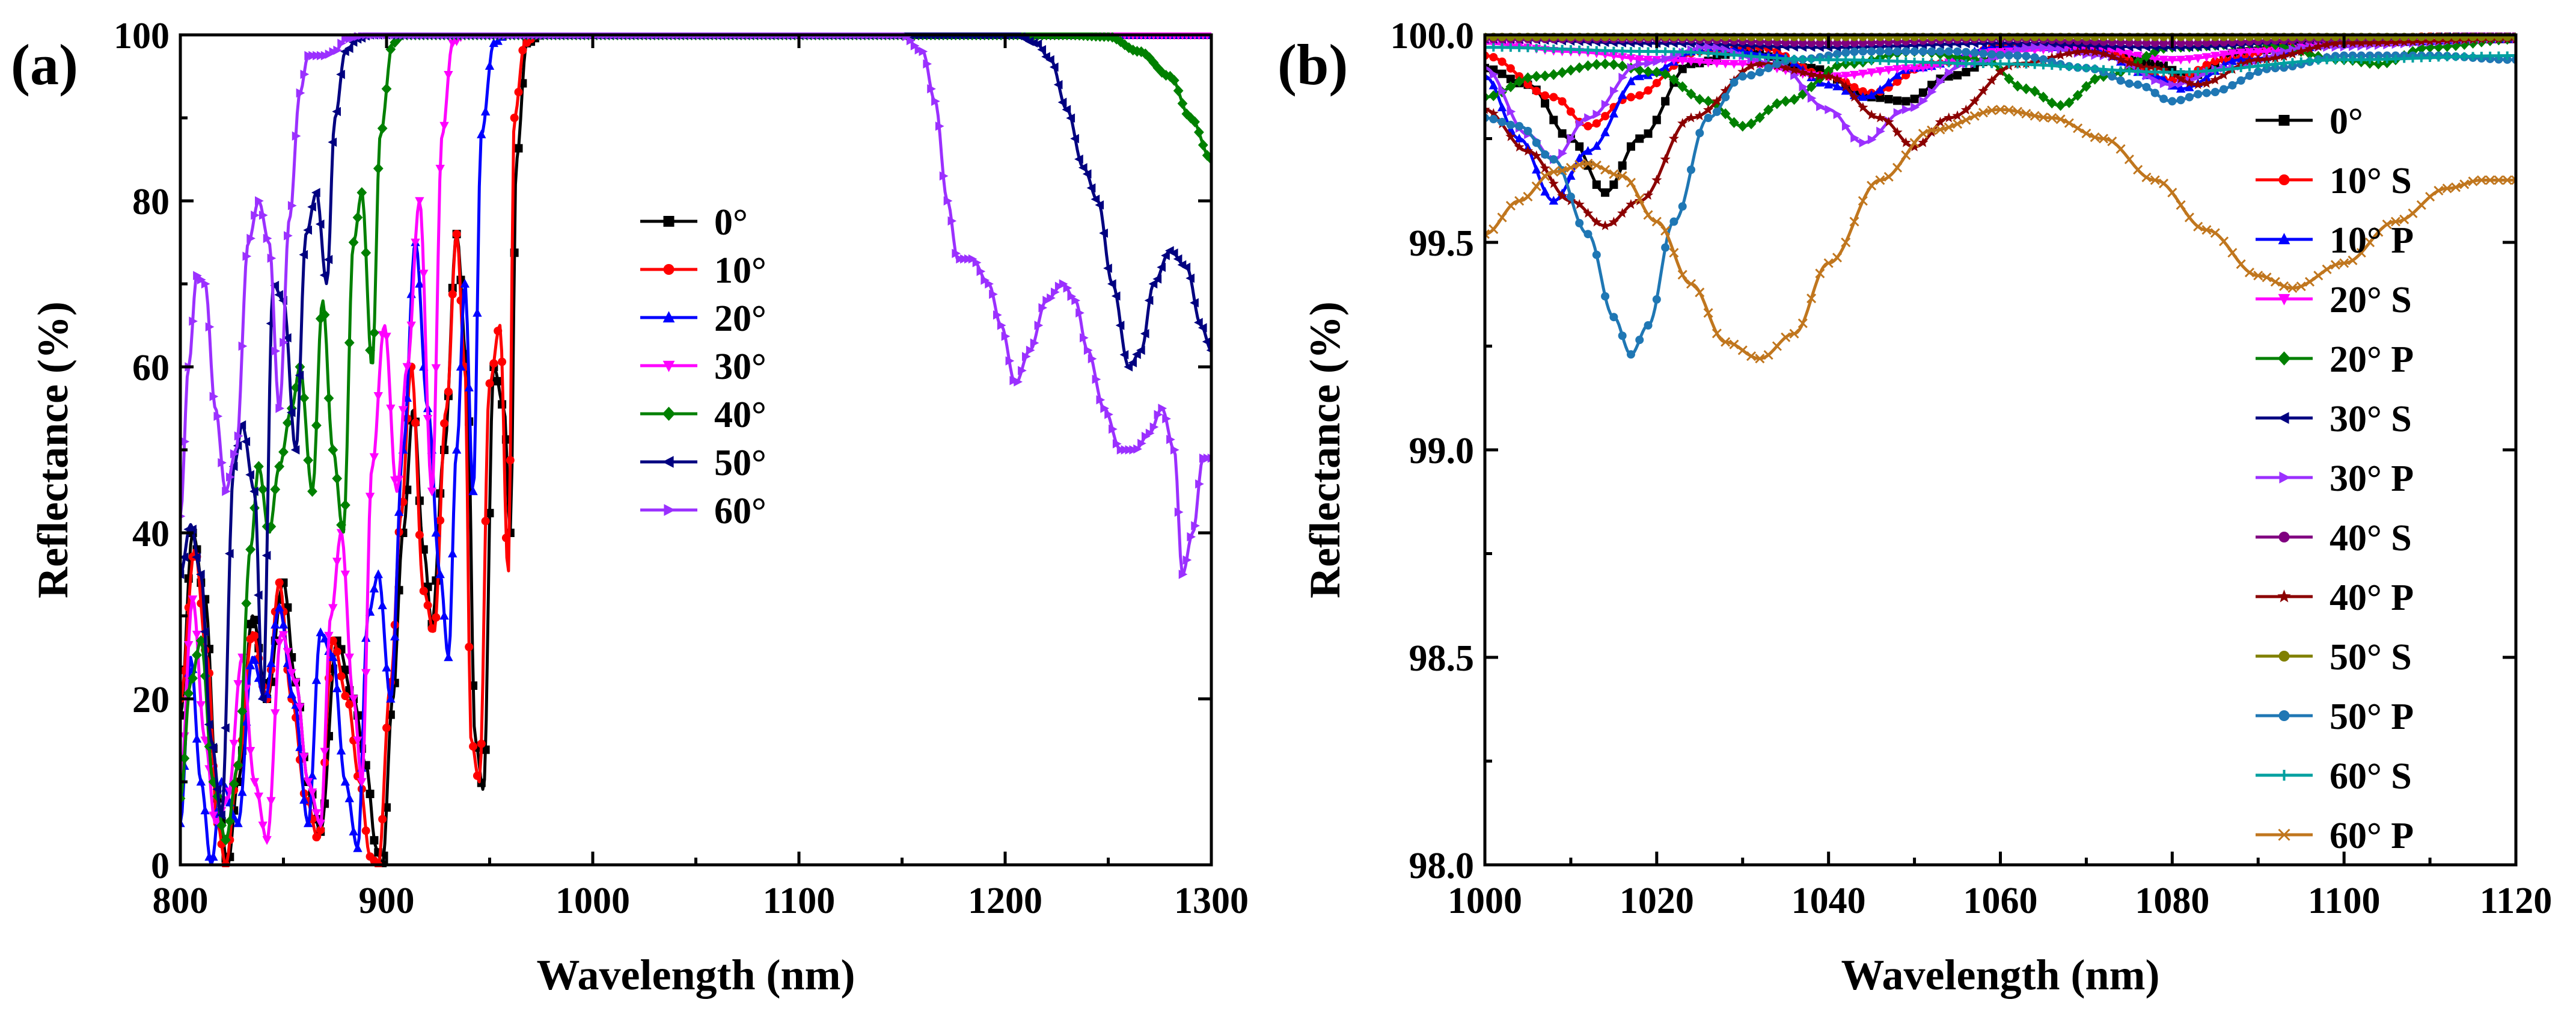 This screenshot has height=1020, width=2576. Describe the element at coordinates (740, 463) in the screenshot. I see `legend-label: 50°` at that location.